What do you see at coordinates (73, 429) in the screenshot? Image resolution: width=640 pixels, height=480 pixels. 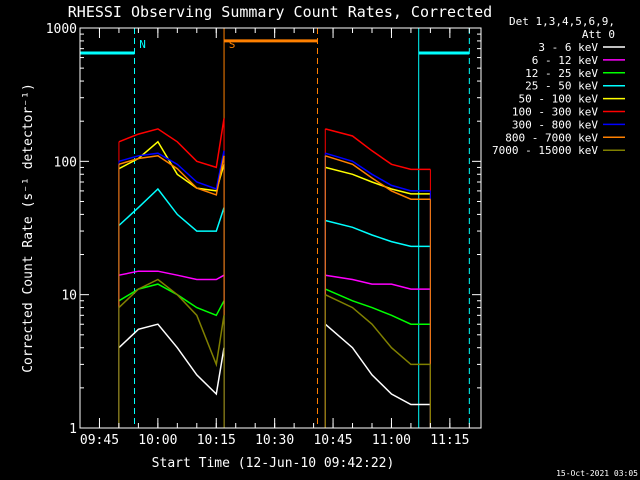 I see `y-tick-label: 1` at bounding box center [73, 429].